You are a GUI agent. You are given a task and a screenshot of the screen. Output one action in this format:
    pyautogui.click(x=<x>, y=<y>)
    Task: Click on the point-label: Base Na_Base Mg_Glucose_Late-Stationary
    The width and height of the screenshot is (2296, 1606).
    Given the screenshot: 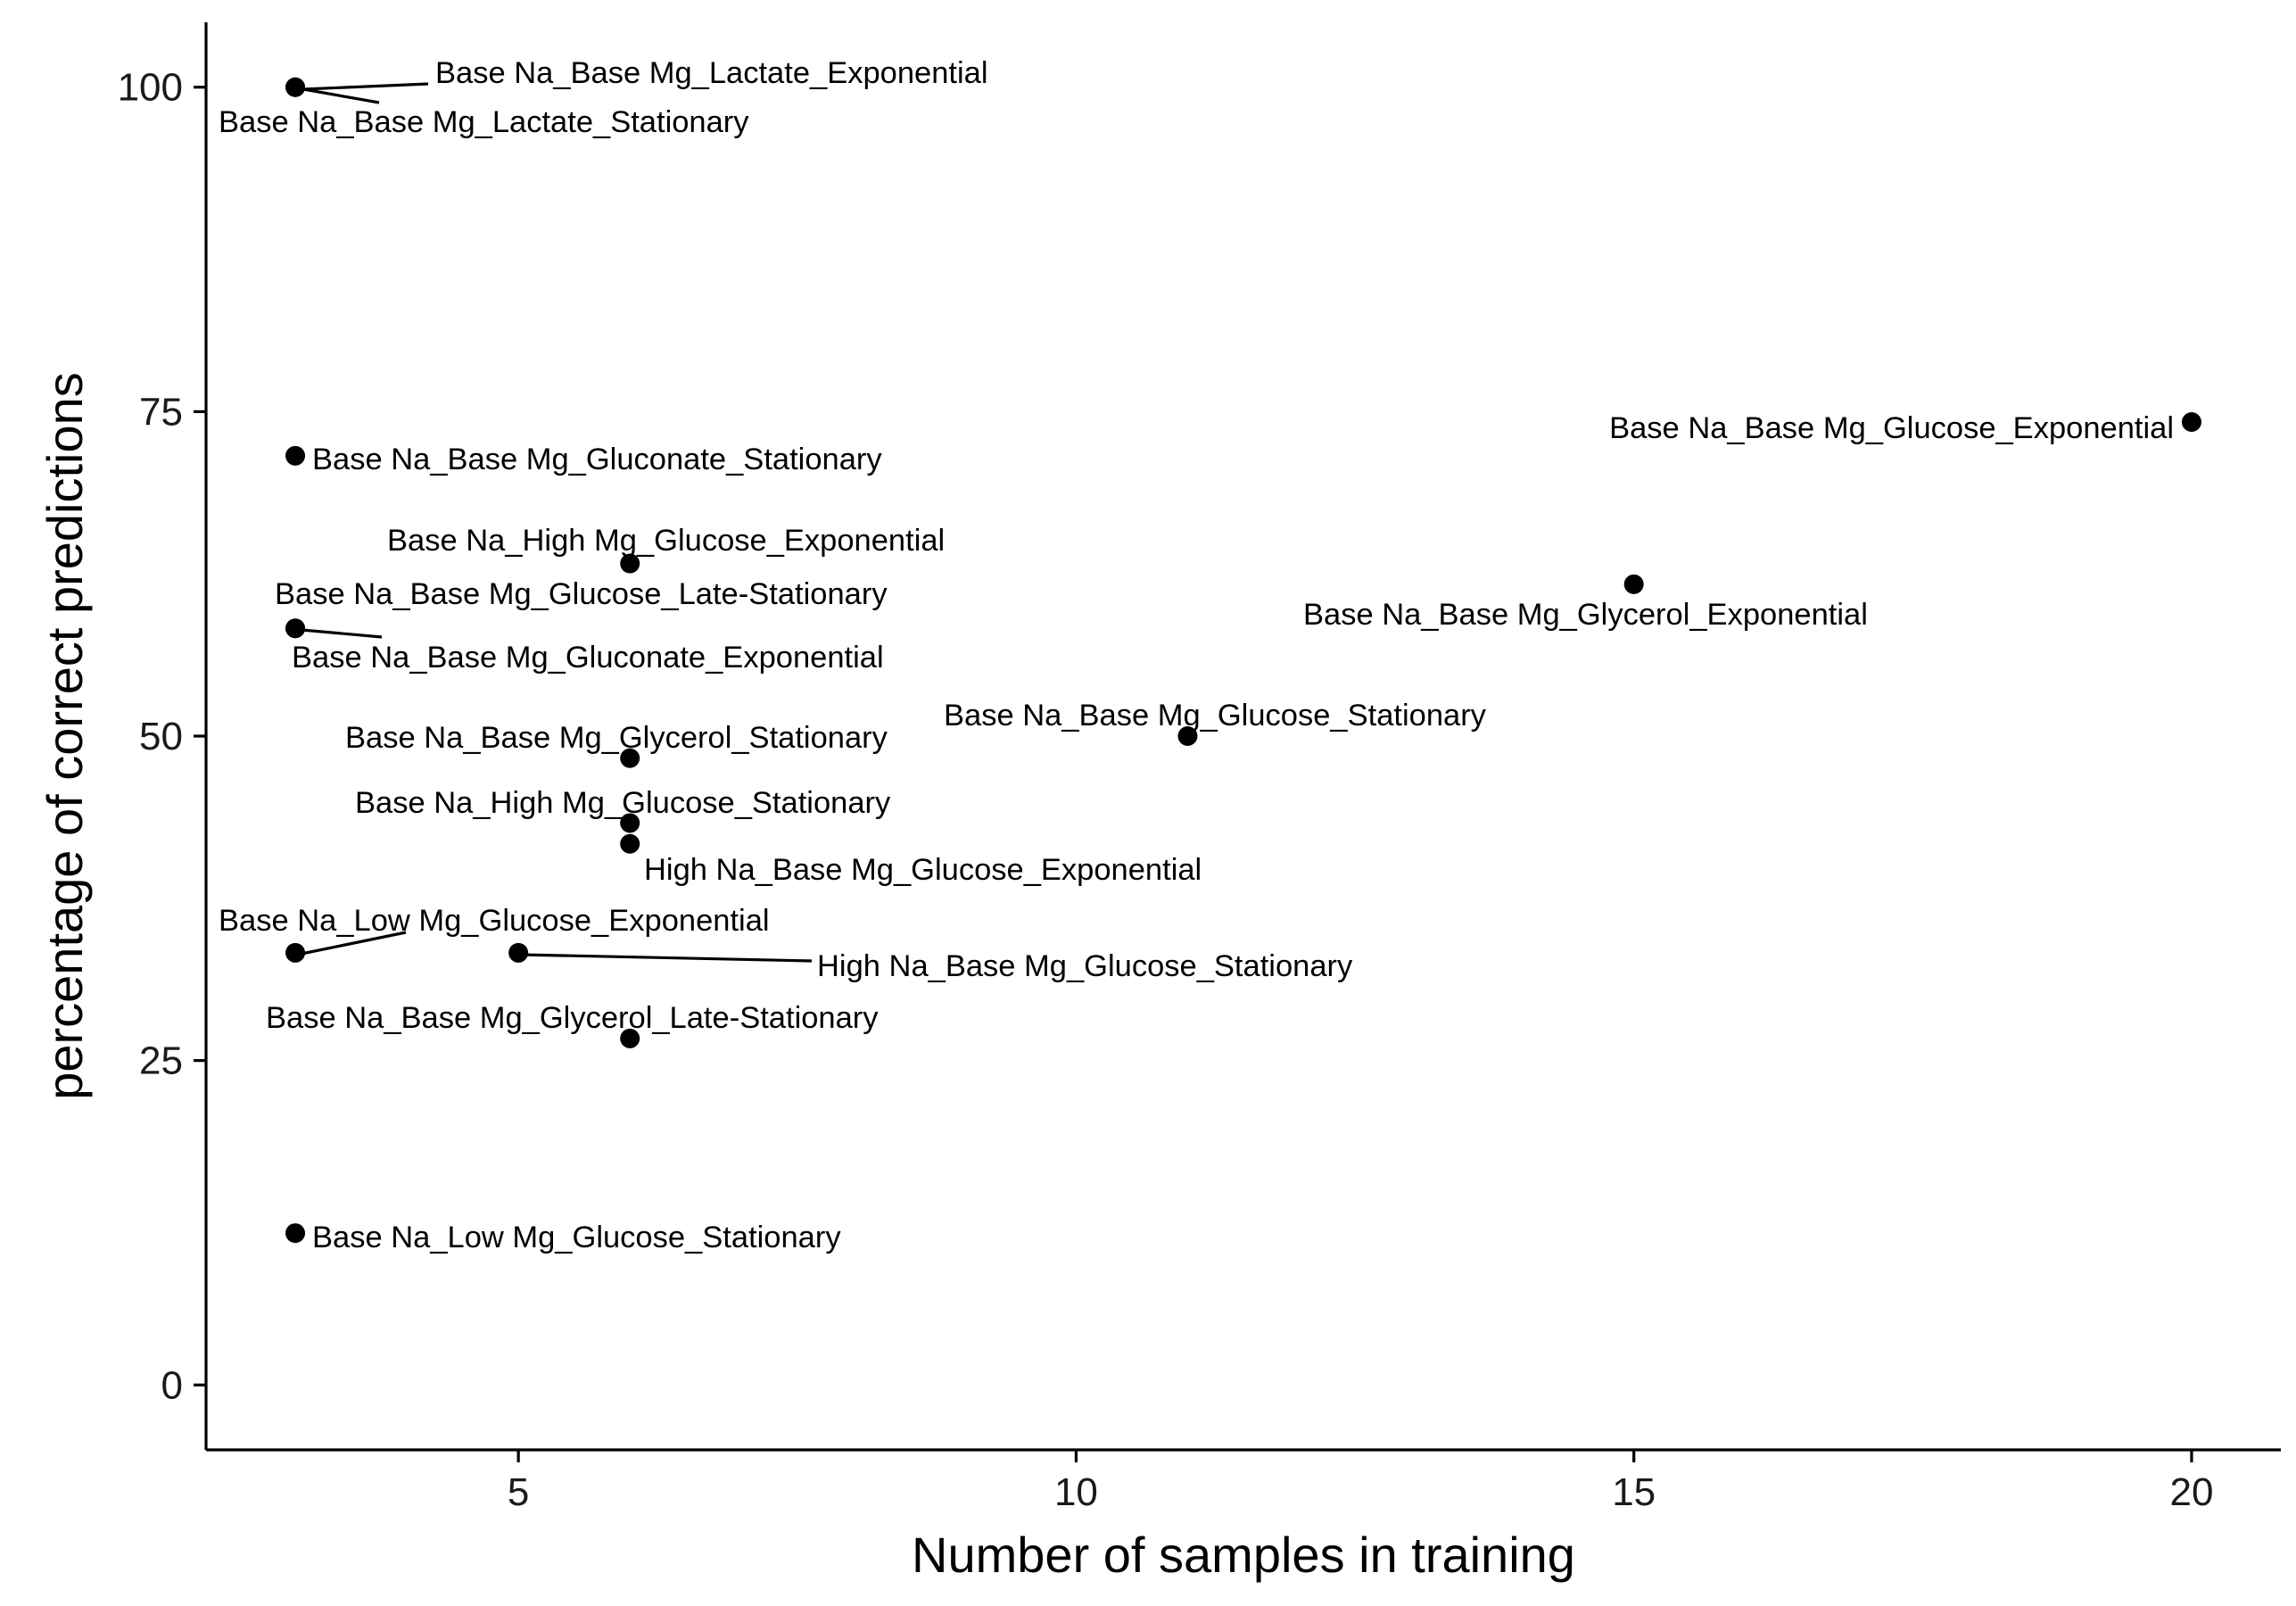 What is the action you would take?
    pyautogui.click(x=581, y=594)
    